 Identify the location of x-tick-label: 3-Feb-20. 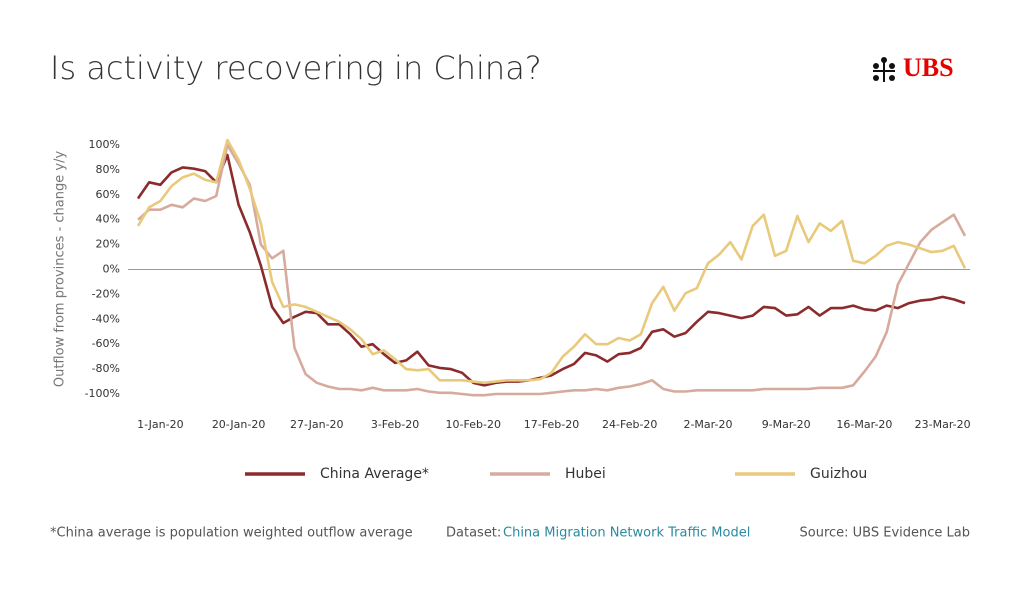
(395, 424).